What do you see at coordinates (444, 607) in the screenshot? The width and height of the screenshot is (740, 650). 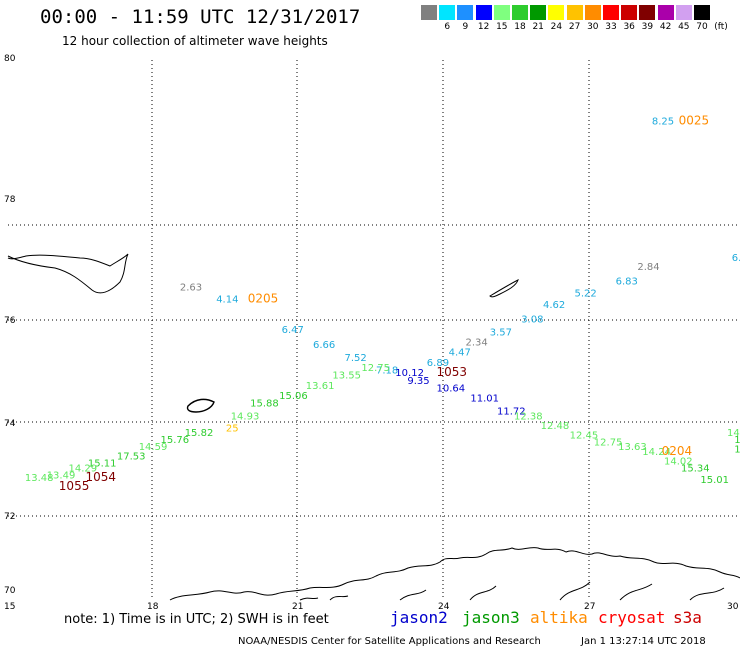 I see `lon-label-24: 24` at bounding box center [444, 607].